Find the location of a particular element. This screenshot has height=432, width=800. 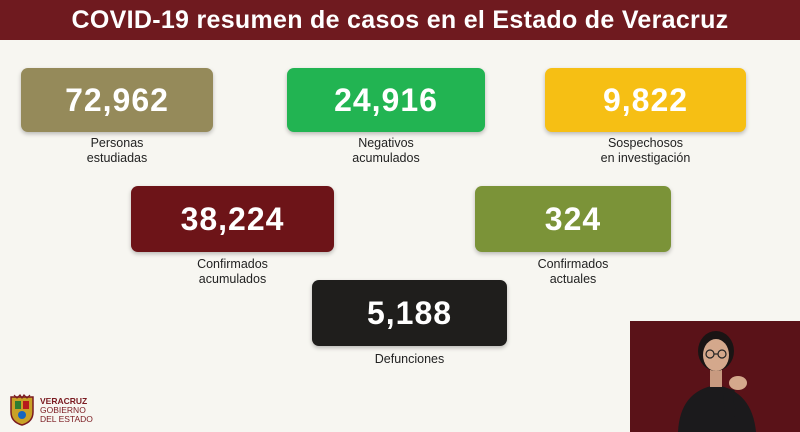

stat-value: 324 is located at coordinates (573, 218).